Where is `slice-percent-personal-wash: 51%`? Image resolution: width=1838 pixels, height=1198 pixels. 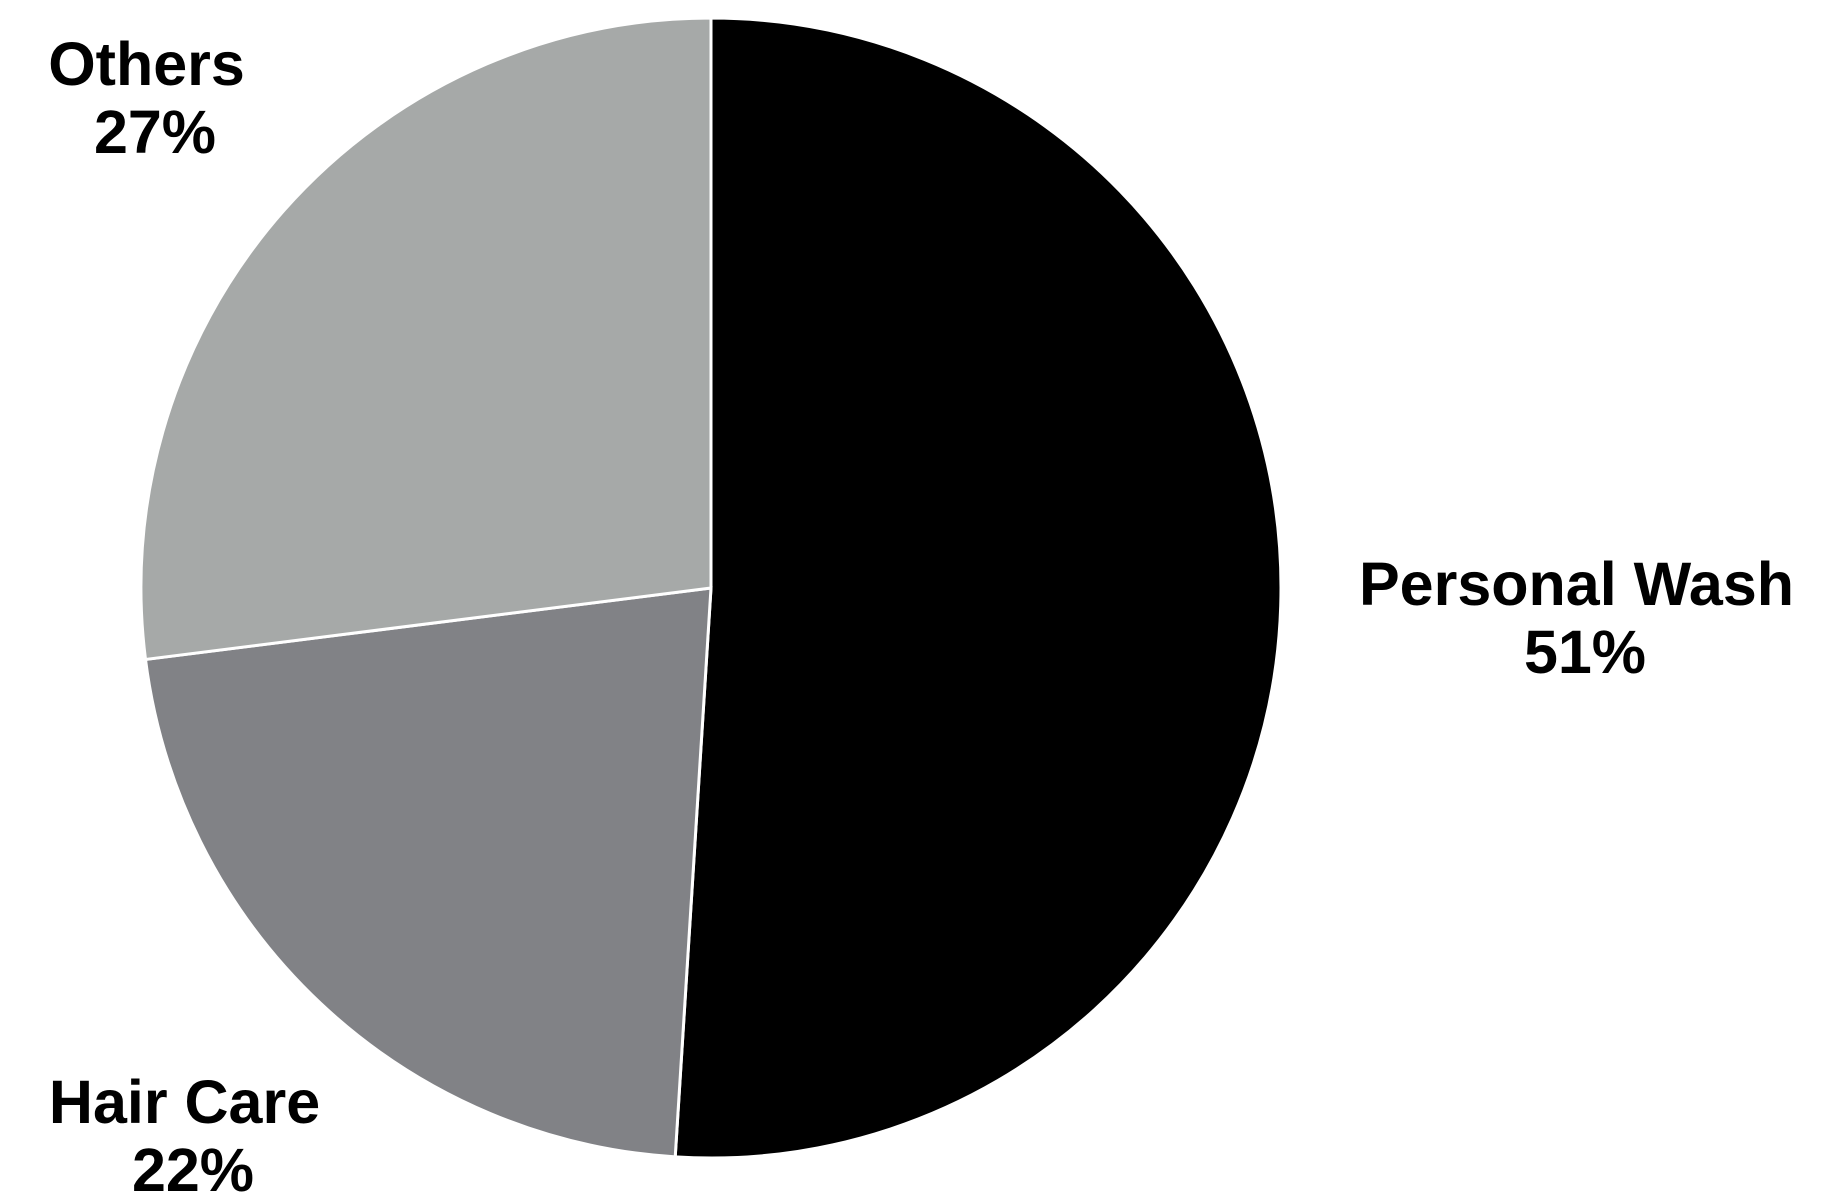
slice-percent-personal-wash: 51% is located at coordinates (1585, 652).